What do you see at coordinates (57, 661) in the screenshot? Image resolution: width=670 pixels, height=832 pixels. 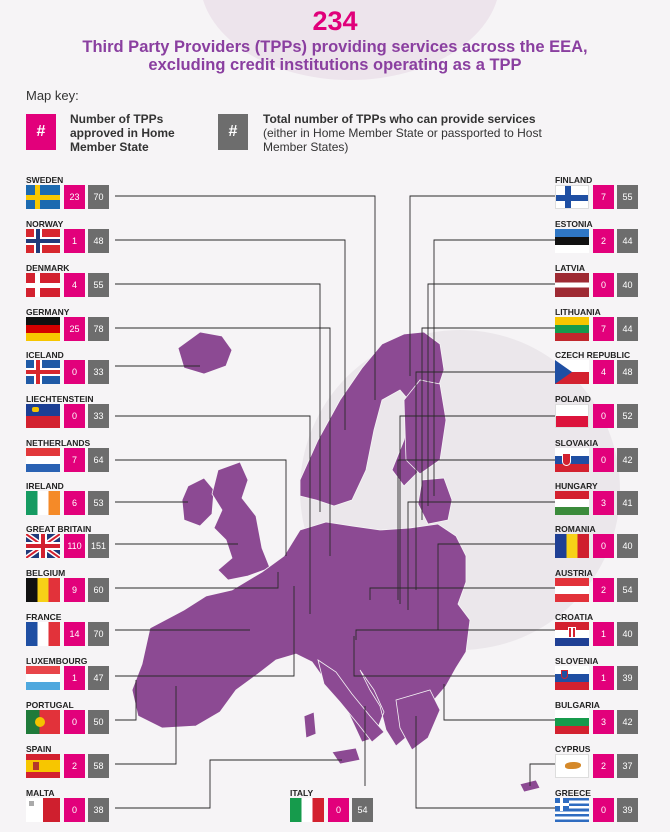 I see `country-name: LUXEMBOURG` at bounding box center [57, 661].